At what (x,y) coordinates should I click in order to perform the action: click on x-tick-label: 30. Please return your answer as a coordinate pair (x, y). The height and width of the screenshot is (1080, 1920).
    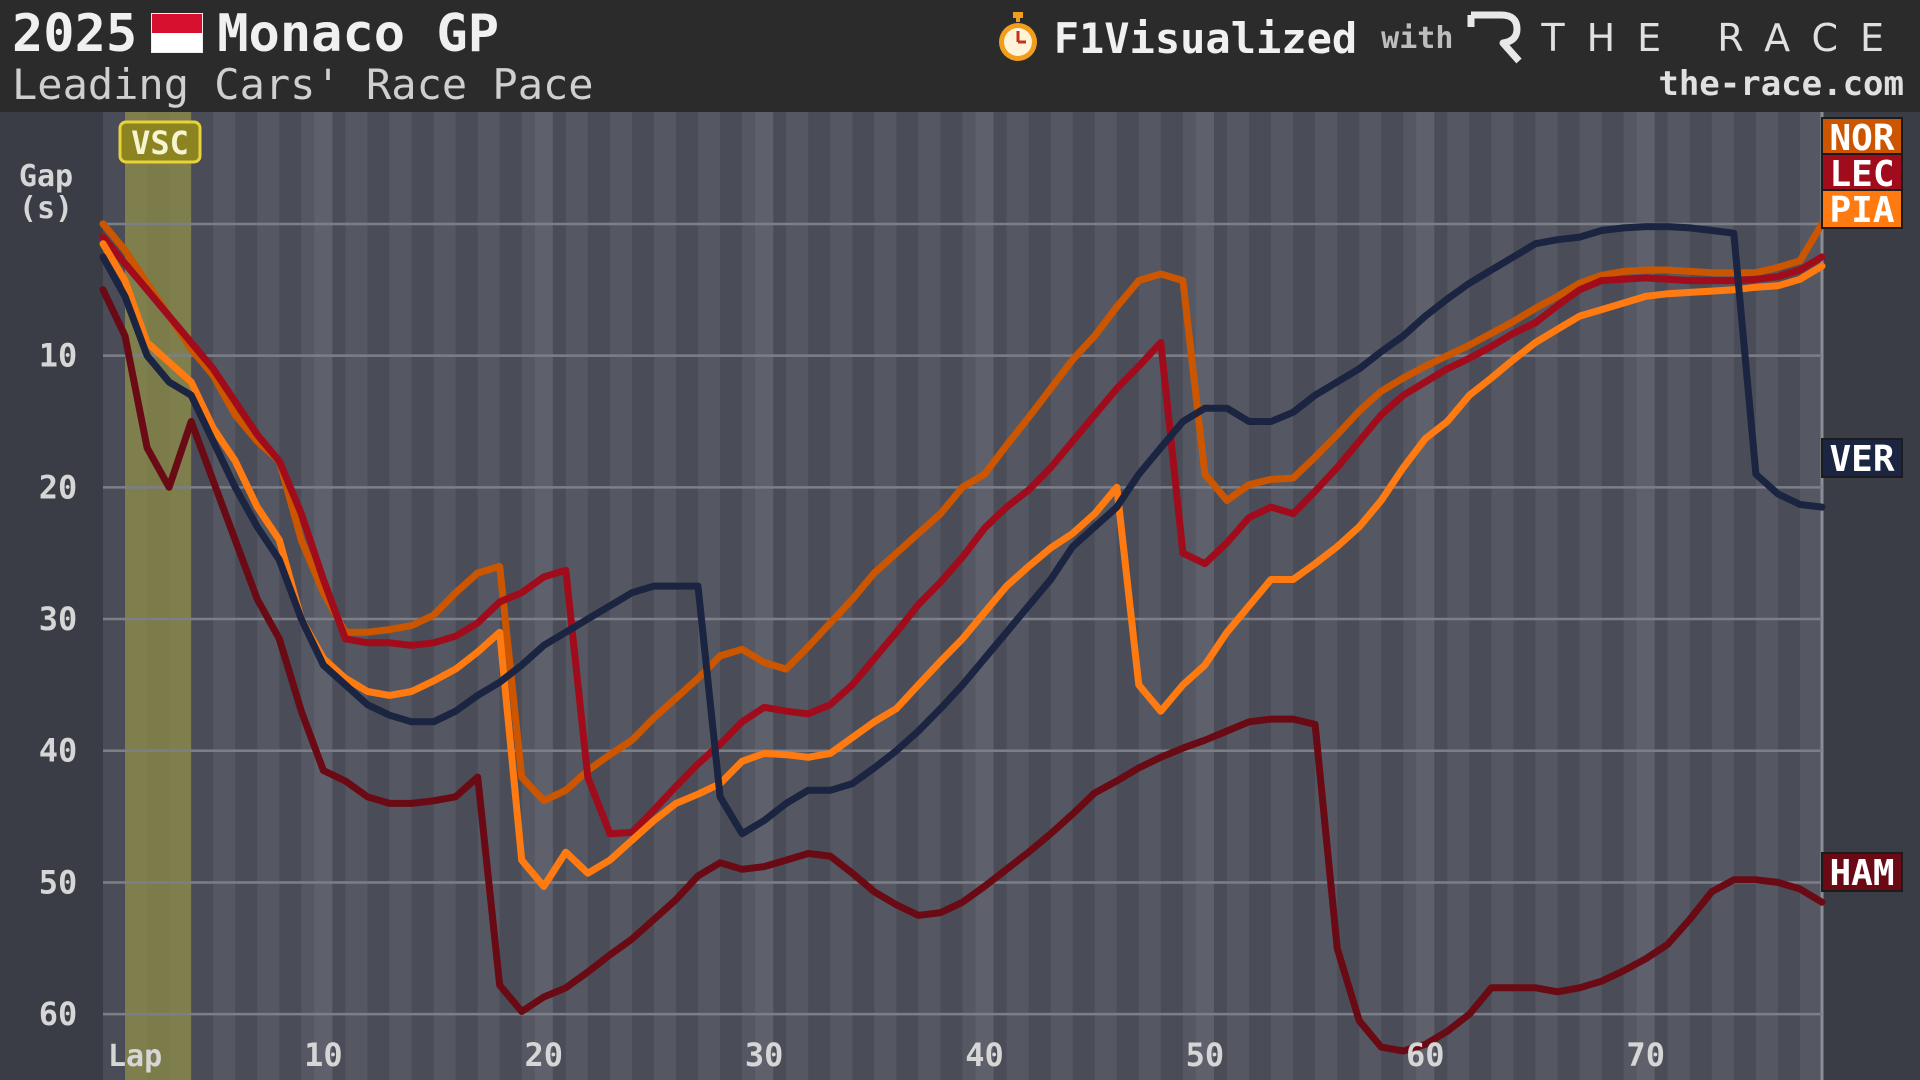
    Looking at the image, I should click on (764, 1055).